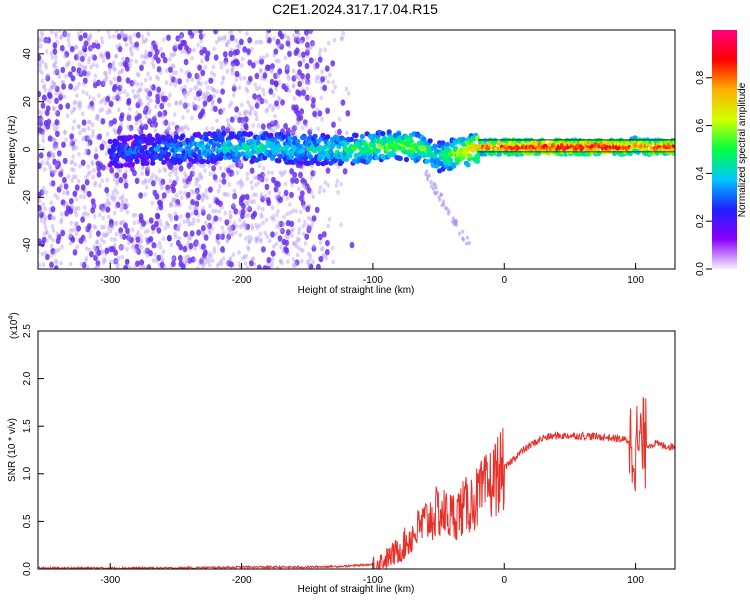  Describe the element at coordinates (724, 149) in the screenshot. I see `colorbar-scale` at that location.